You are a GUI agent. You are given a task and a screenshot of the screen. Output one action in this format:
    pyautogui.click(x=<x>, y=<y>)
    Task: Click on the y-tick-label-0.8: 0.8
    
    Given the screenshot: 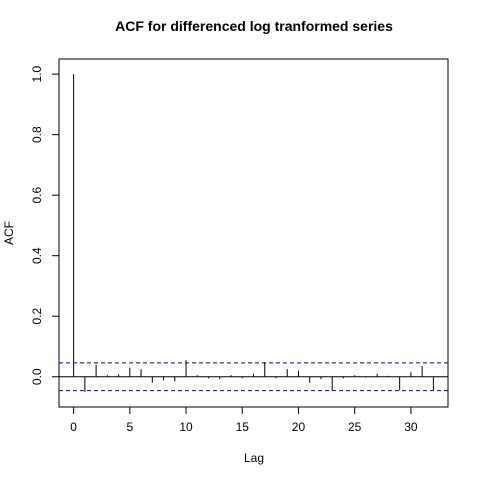 What is the action you would take?
    pyautogui.click(x=37, y=134)
    